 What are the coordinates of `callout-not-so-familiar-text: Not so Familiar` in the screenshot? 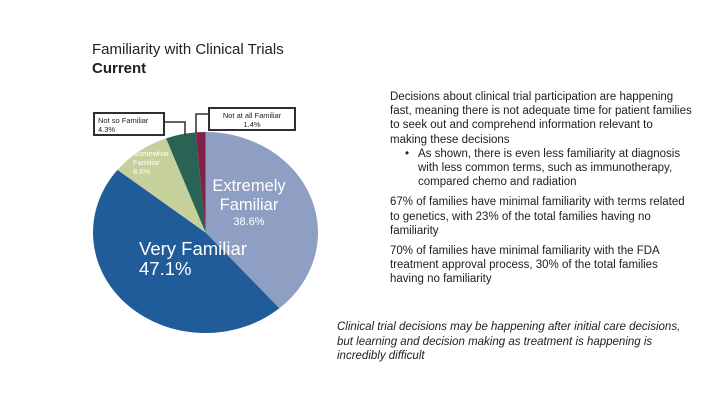 It's located at (123, 120).